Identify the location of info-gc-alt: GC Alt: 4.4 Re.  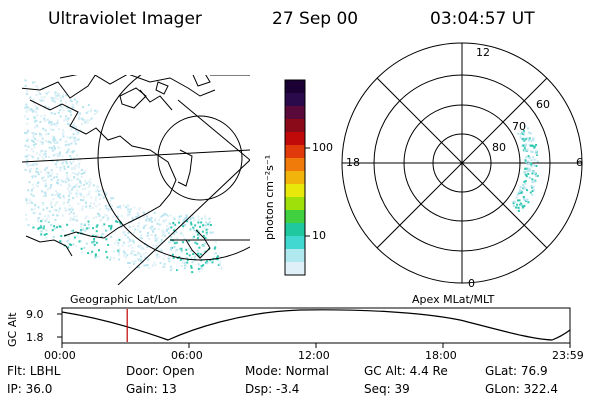
(406, 371).